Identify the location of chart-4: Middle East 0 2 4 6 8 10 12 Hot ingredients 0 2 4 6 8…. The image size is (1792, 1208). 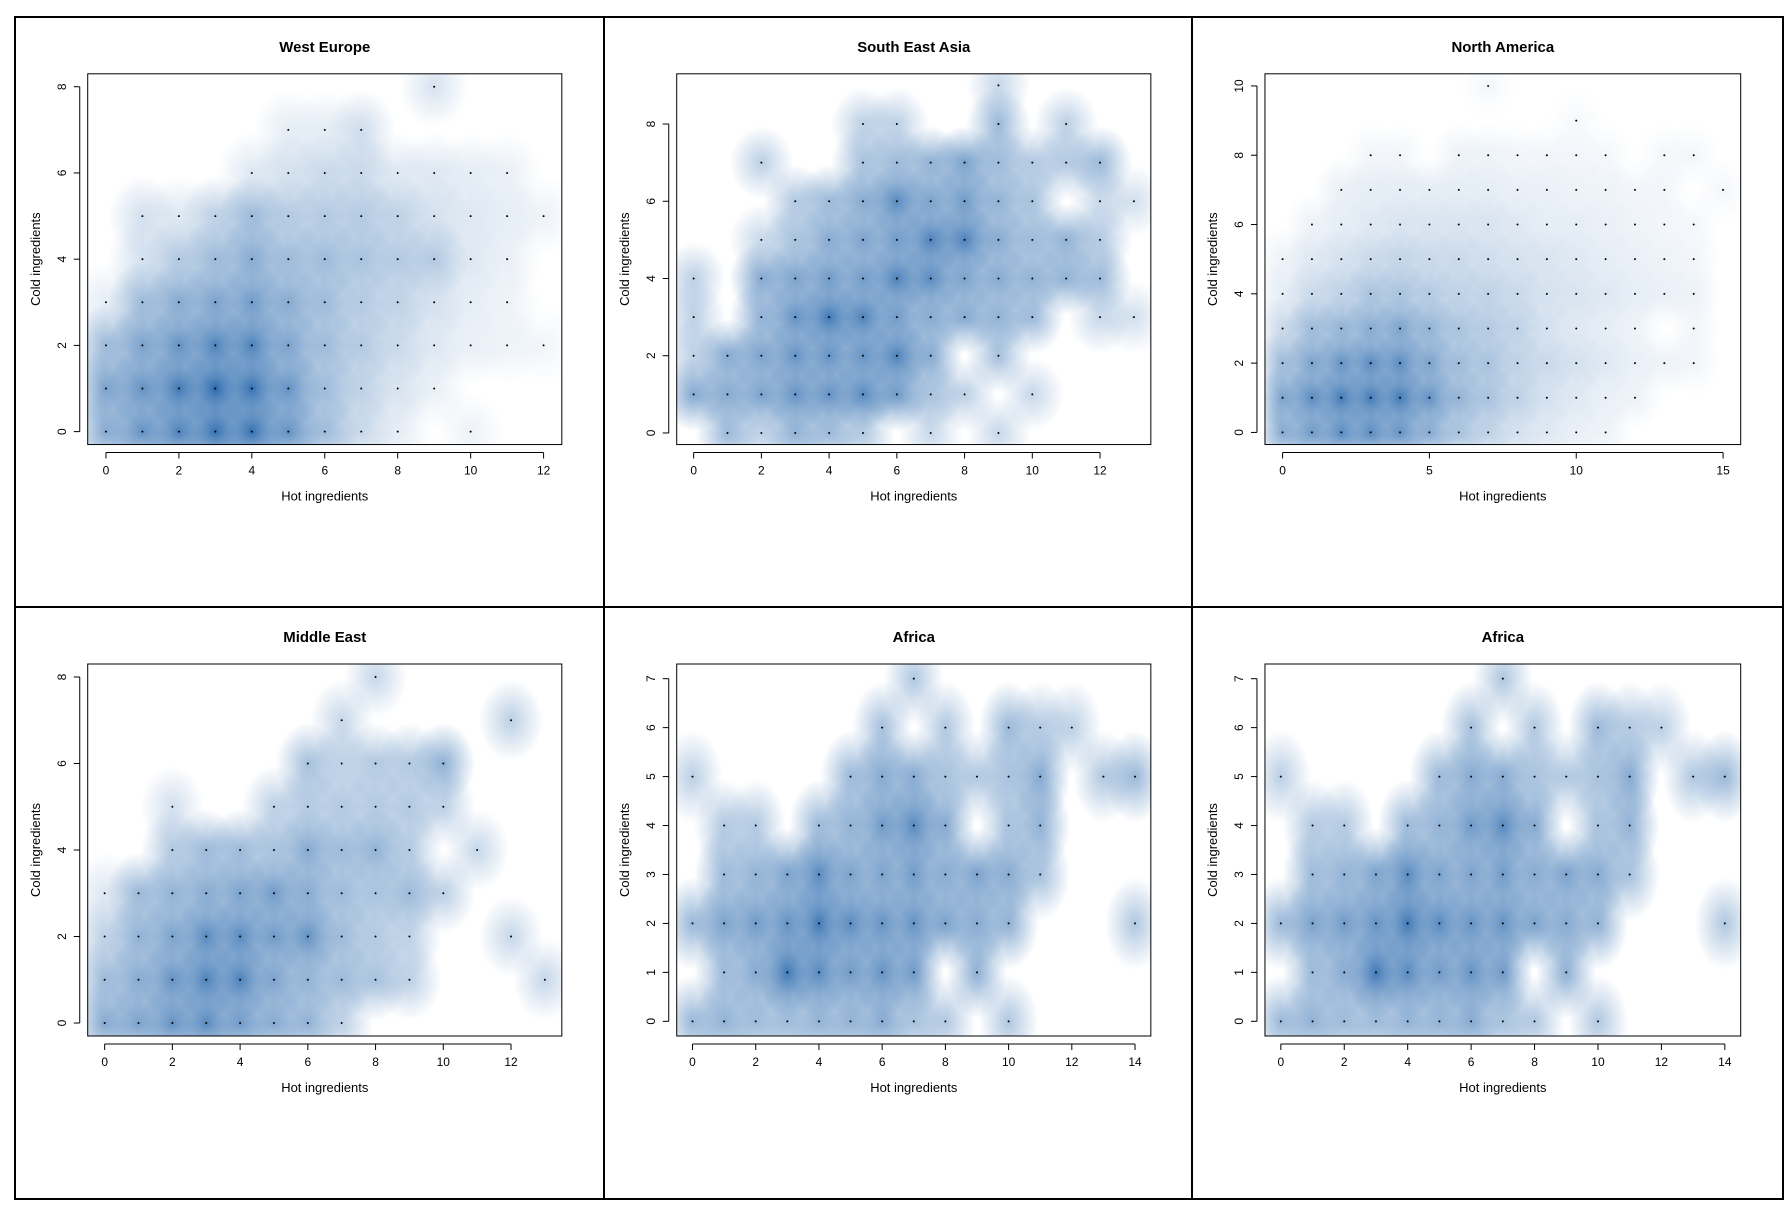
(295, 862).